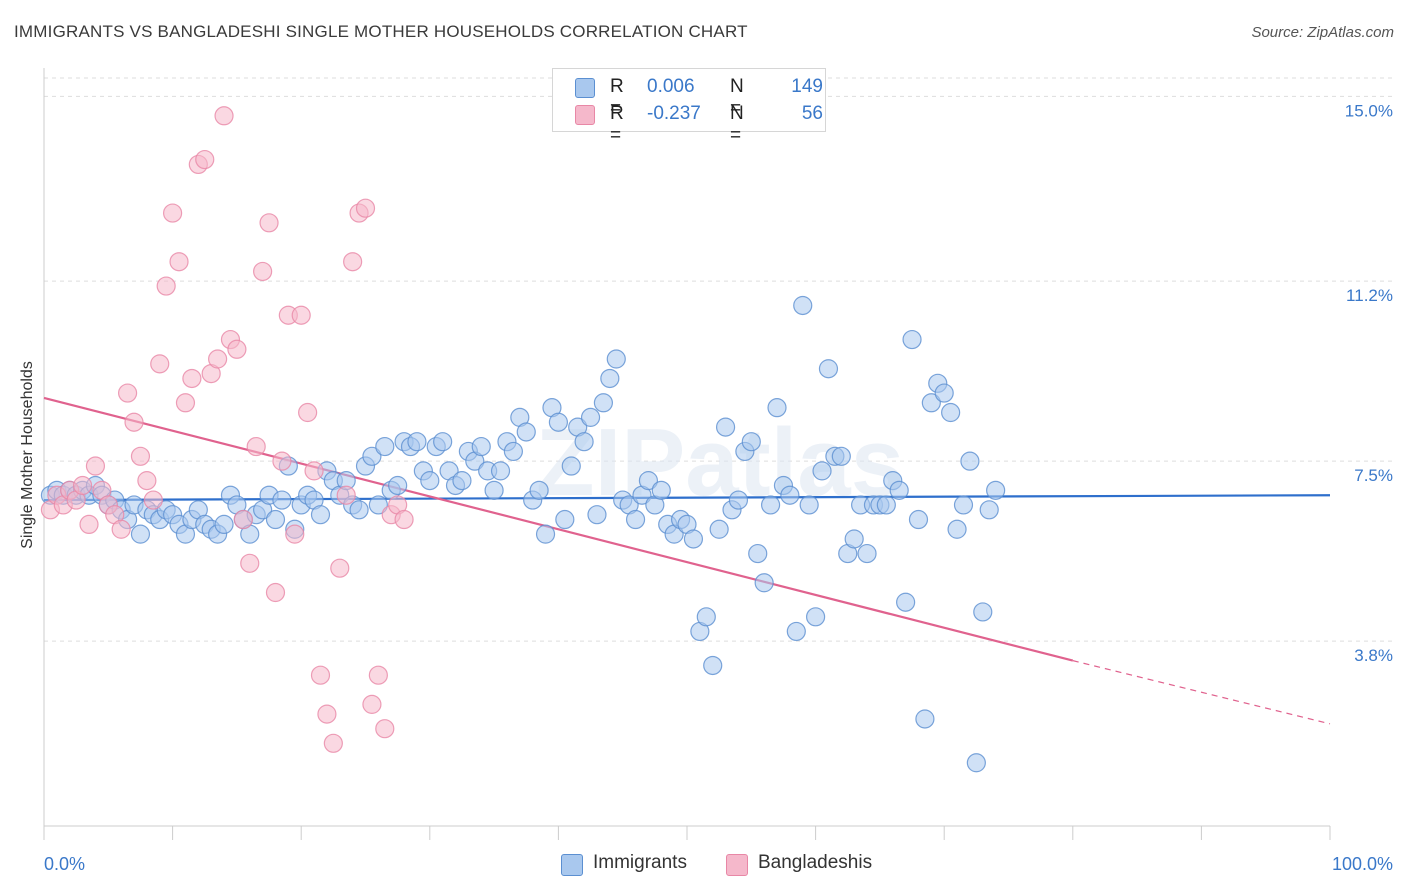 The width and height of the screenshot is (1406, 892). Describe the element at coordinates (64, 864) in the screenshot. I see `x-tick-label: 0.0%` at that location.